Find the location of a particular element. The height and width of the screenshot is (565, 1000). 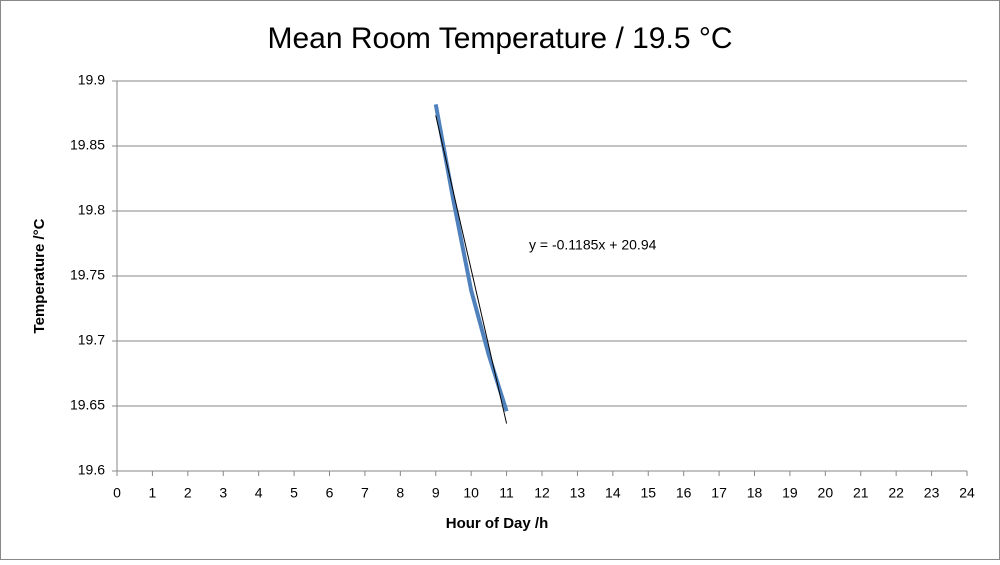

x-tick-label: 19 is located at coordinates (790, 493).